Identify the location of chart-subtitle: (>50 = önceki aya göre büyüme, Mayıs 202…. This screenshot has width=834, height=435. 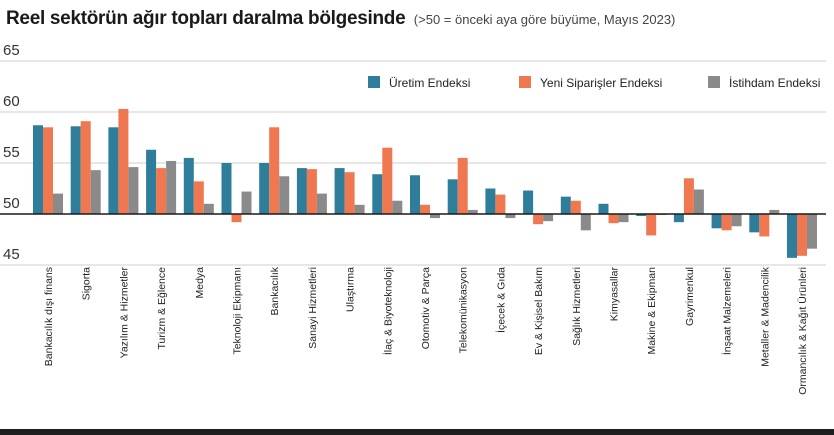
(544, 19).